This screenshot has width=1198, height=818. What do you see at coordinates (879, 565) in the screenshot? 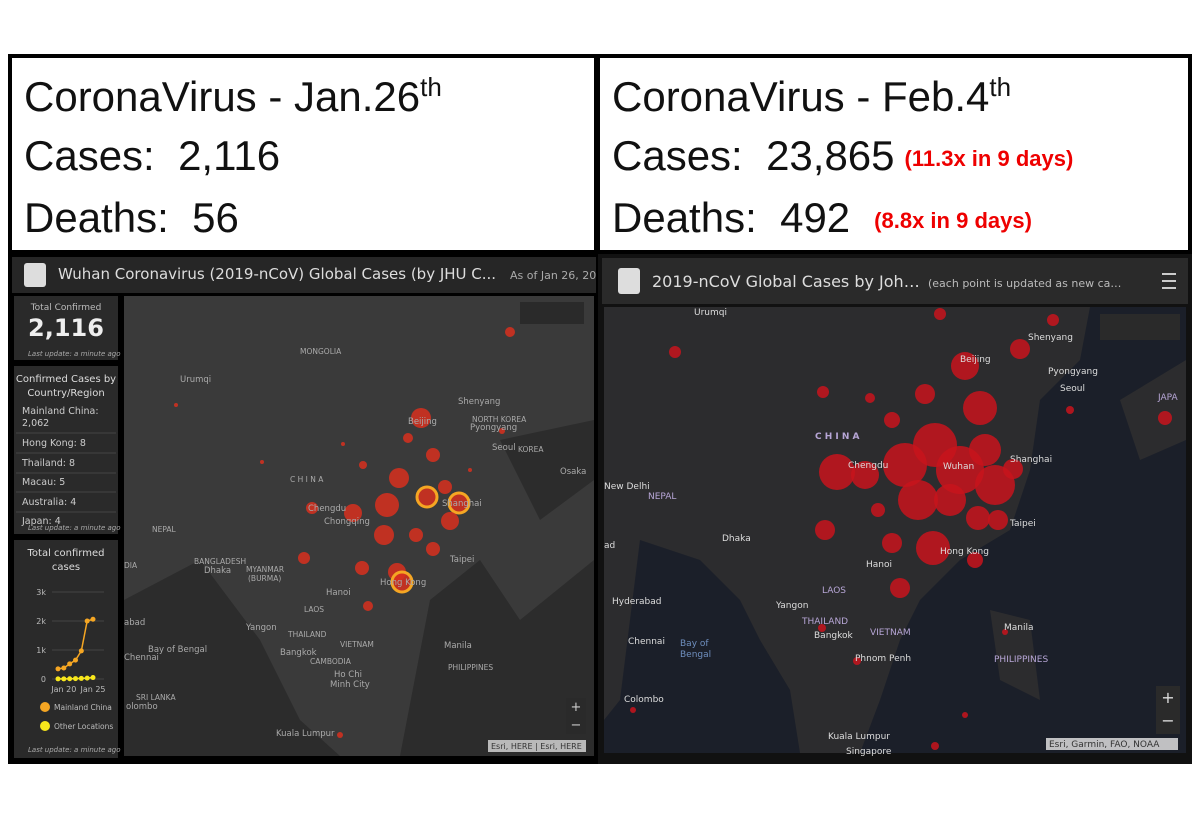
I see `map-label: Hanoi` at bounding box center [879, 565].